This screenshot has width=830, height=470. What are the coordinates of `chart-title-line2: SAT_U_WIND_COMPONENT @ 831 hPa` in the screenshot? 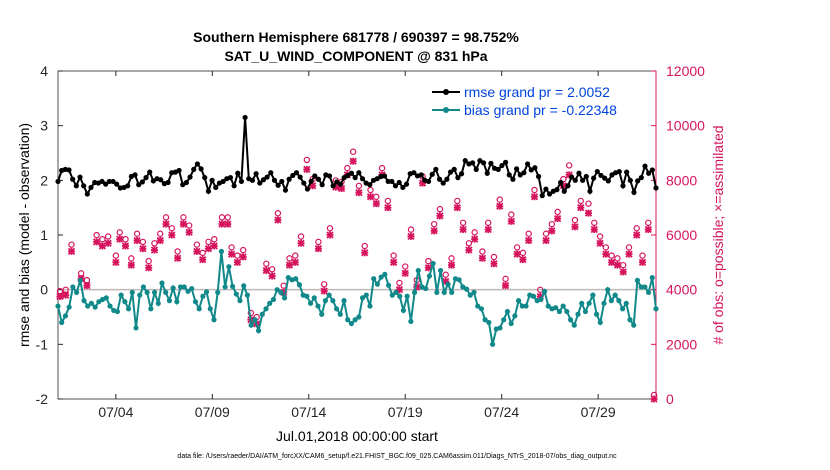 It's located at (355, 56).